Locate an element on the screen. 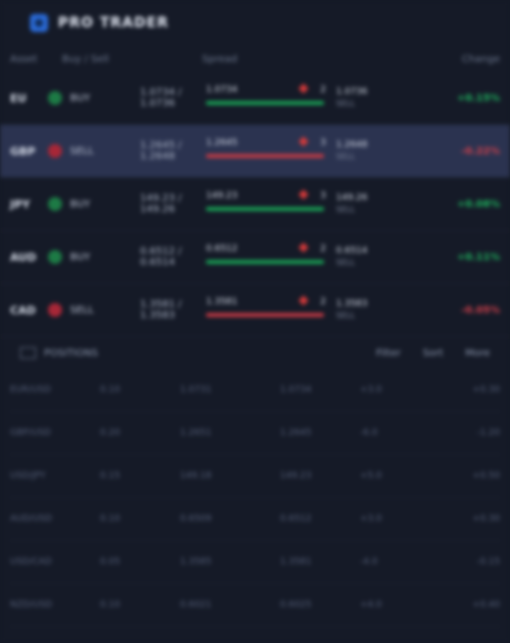 The height and width of the screenshot is (643, 510). high-value: 3 is located at coordinates (323, 143).